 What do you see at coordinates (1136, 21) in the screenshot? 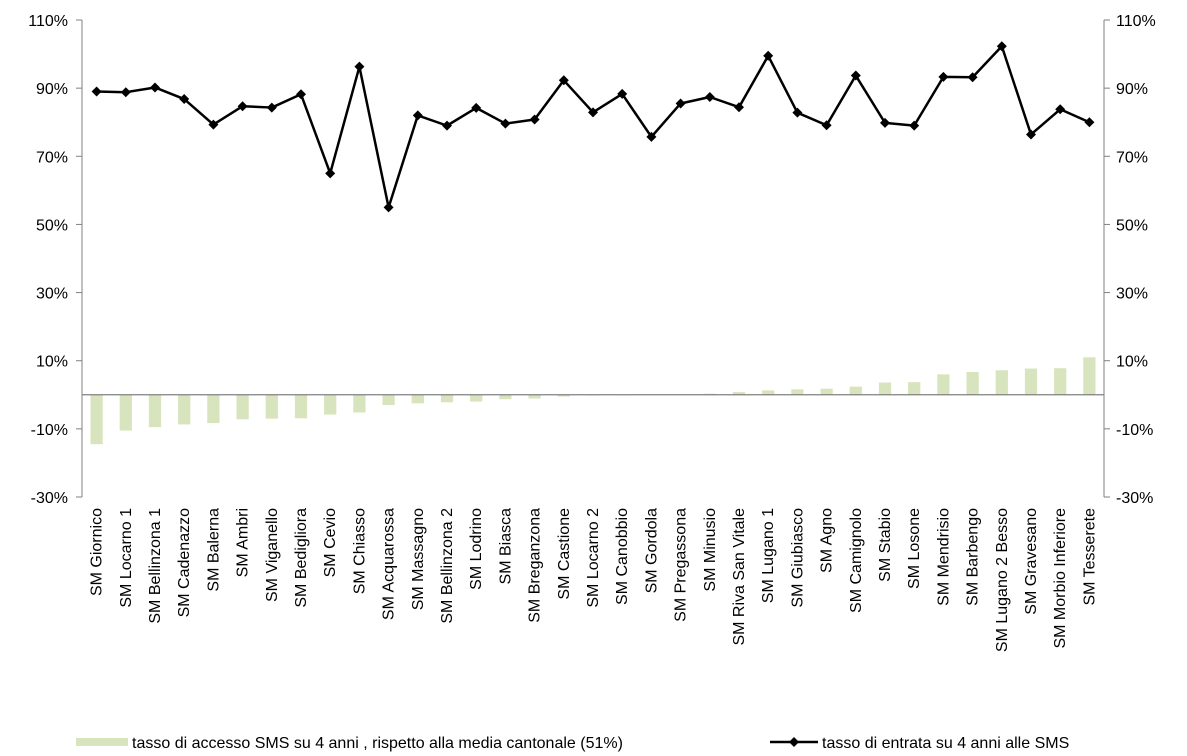
I see `right-tick-label: 110%` at bounding box center [1136, 21].